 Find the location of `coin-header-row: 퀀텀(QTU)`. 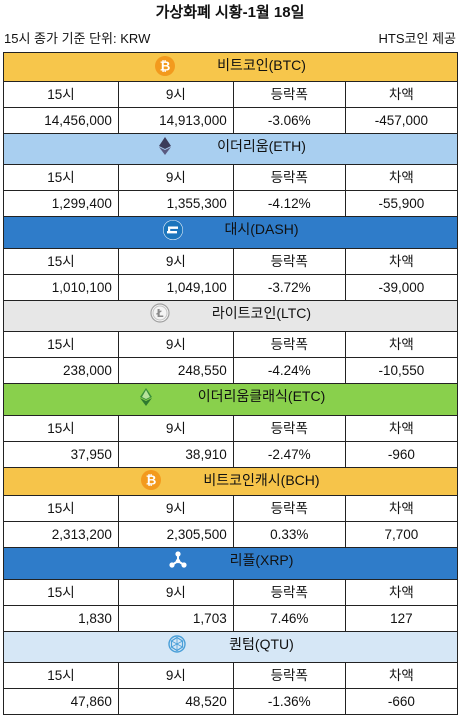

coin-header-row: 퀀텀(QTU) is located at coordinates (230, 646).